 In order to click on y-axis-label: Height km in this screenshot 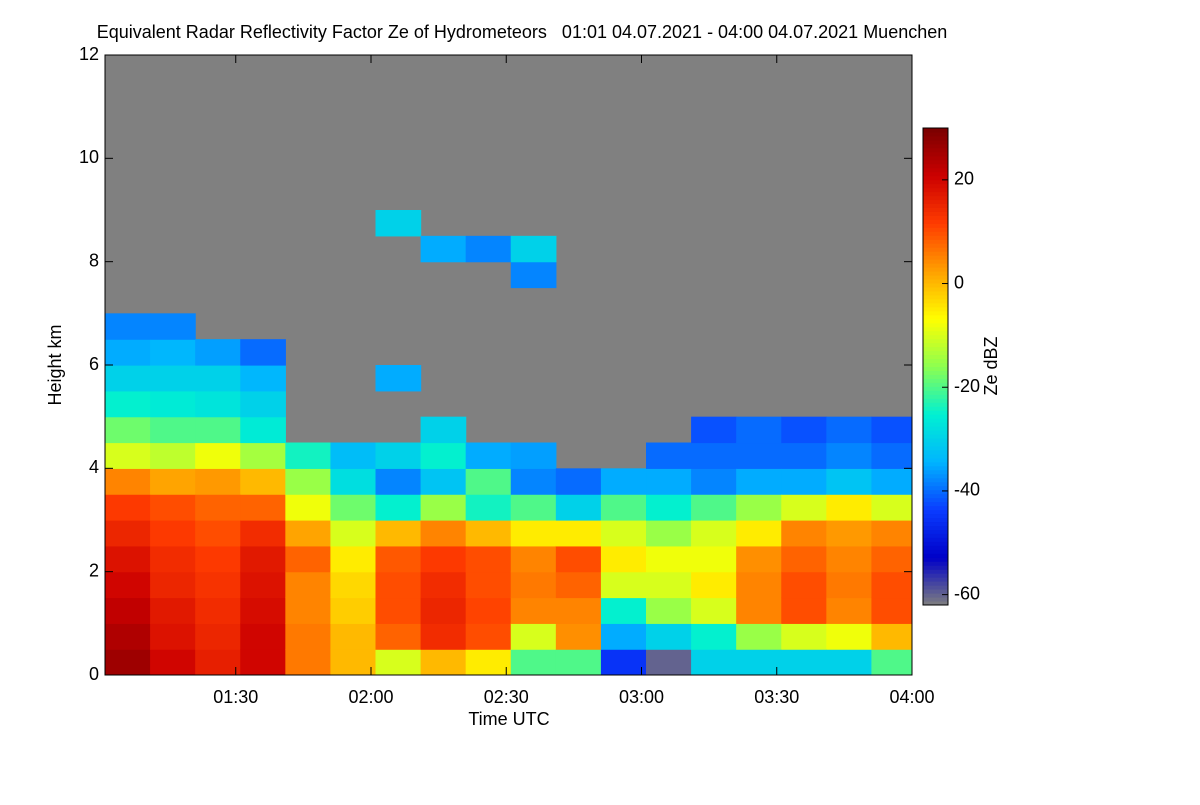, I will do `click(55, 364)`.